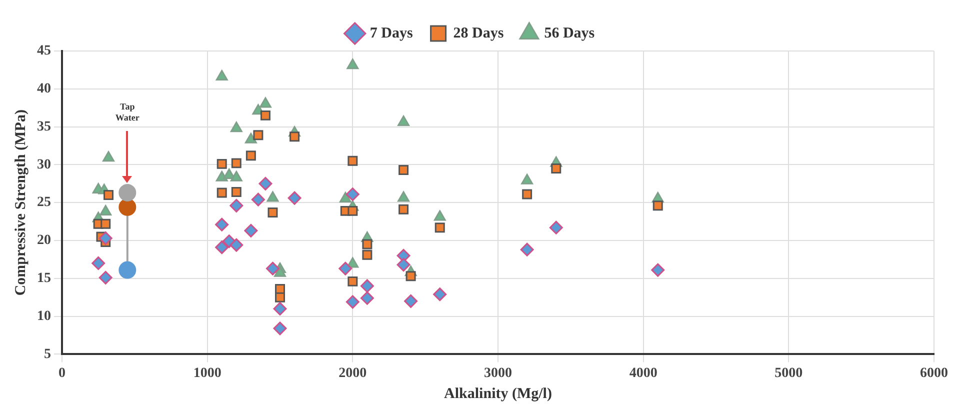 The height and width of the screenshot is (411, 962). What do you see at coordinates (44, 240) in the screenshot?
I see `y-tick-label: 20` at bounding box center [44, 240].